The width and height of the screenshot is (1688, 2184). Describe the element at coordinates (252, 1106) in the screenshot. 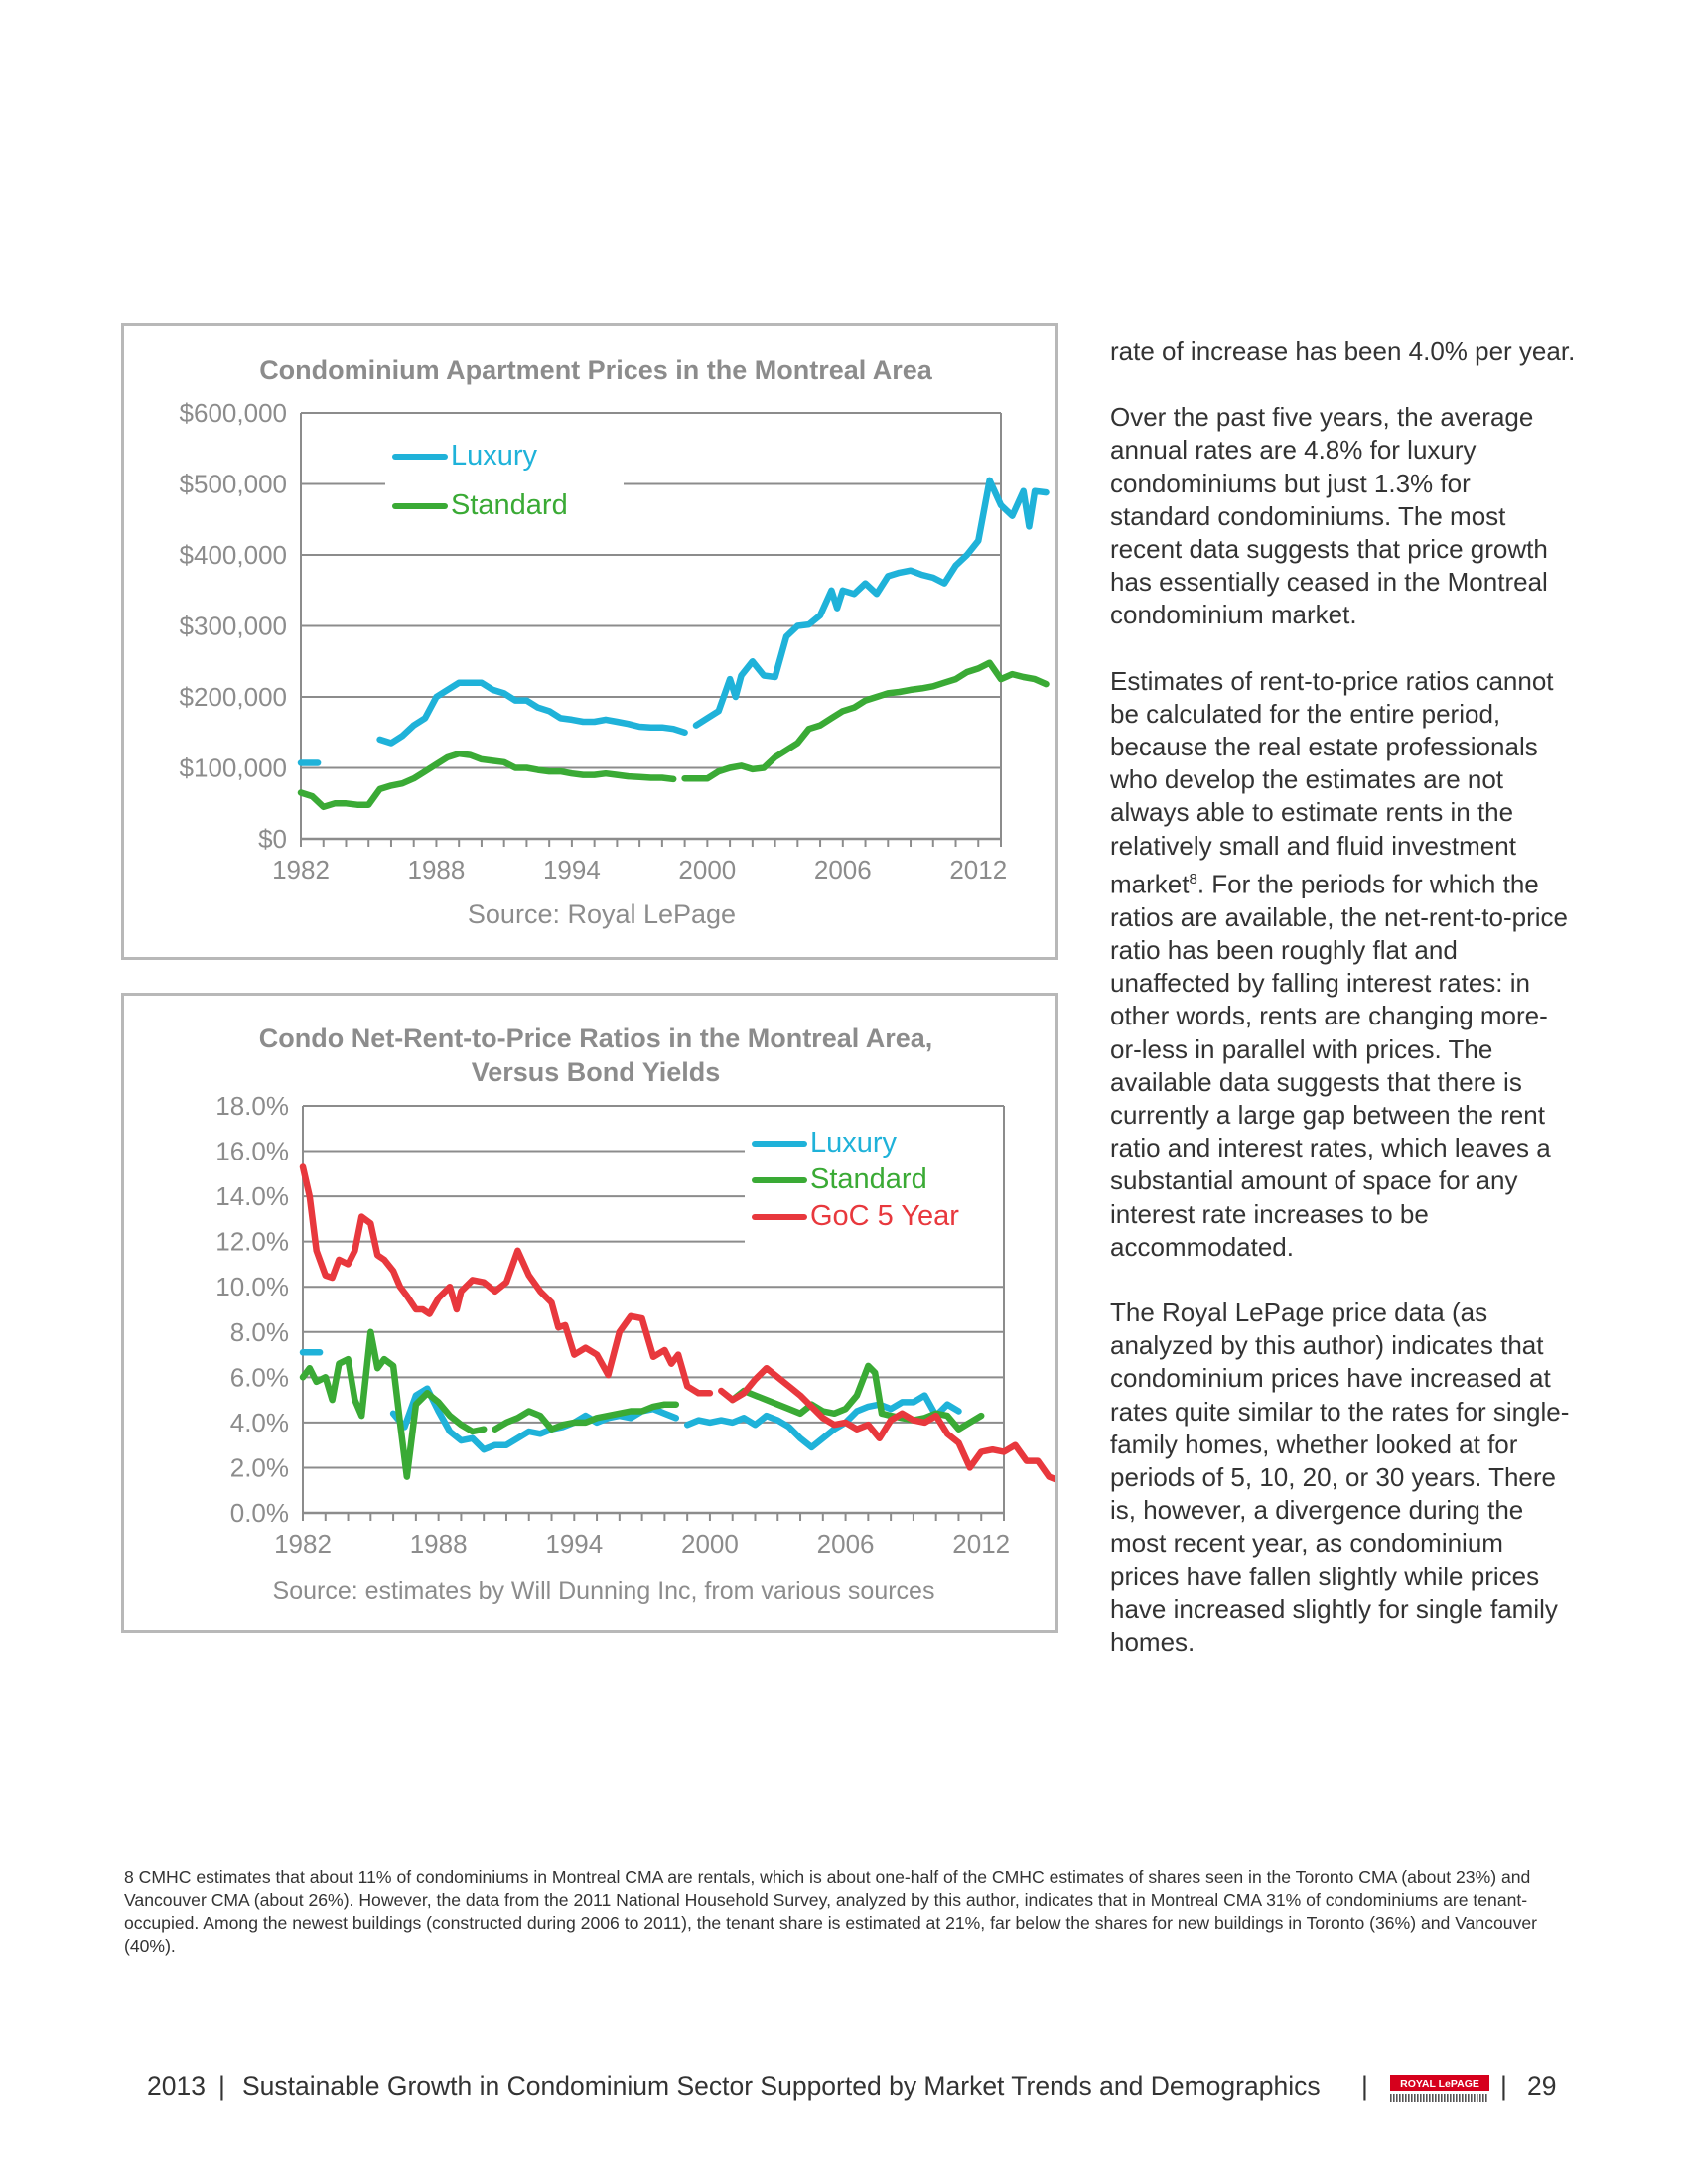

I see `y-tick-label: 18.0%` at that location.